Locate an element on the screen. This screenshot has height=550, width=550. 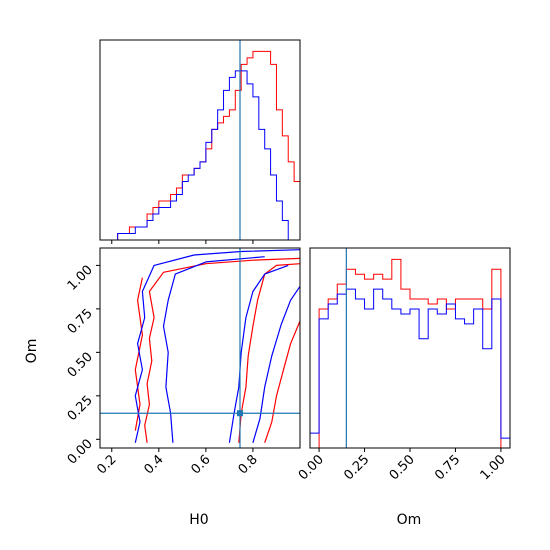
y-tick-label: 0.50 is located at coordinates (80, 365).